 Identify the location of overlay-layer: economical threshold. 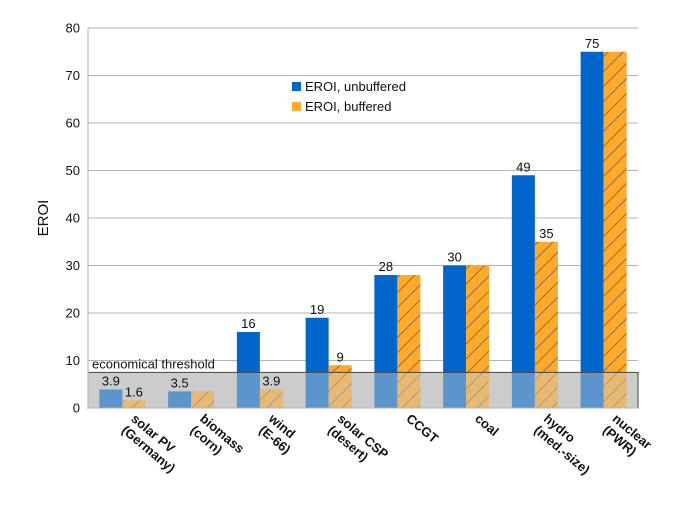
(363, 382).